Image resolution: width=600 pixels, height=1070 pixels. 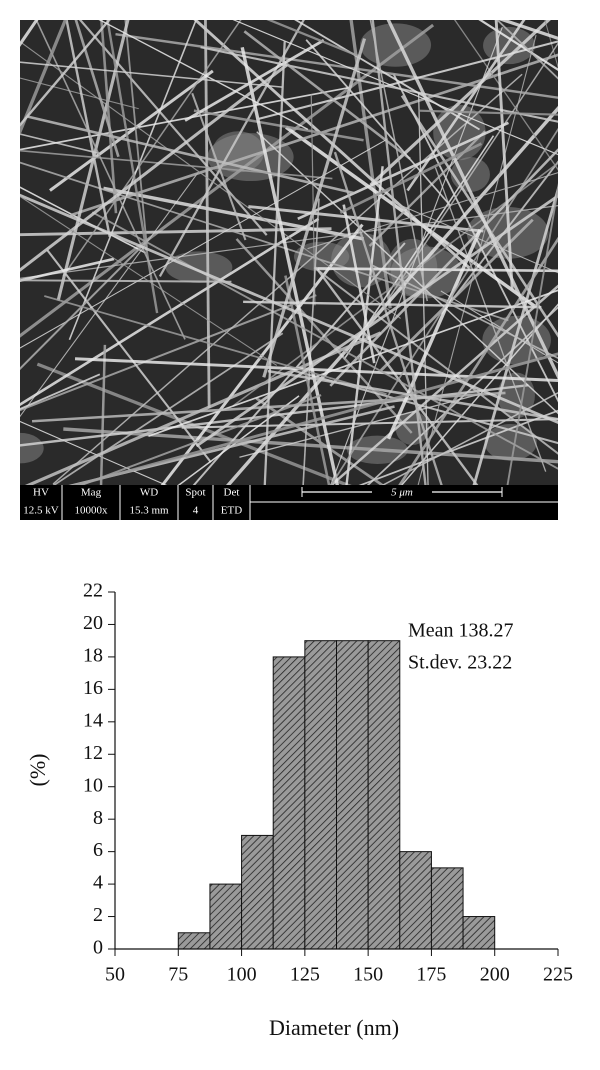 What do you see at coordinates (98, 948) in the screenshot?
I see `y-tick-label: 0` at bounding box center [98, 948].